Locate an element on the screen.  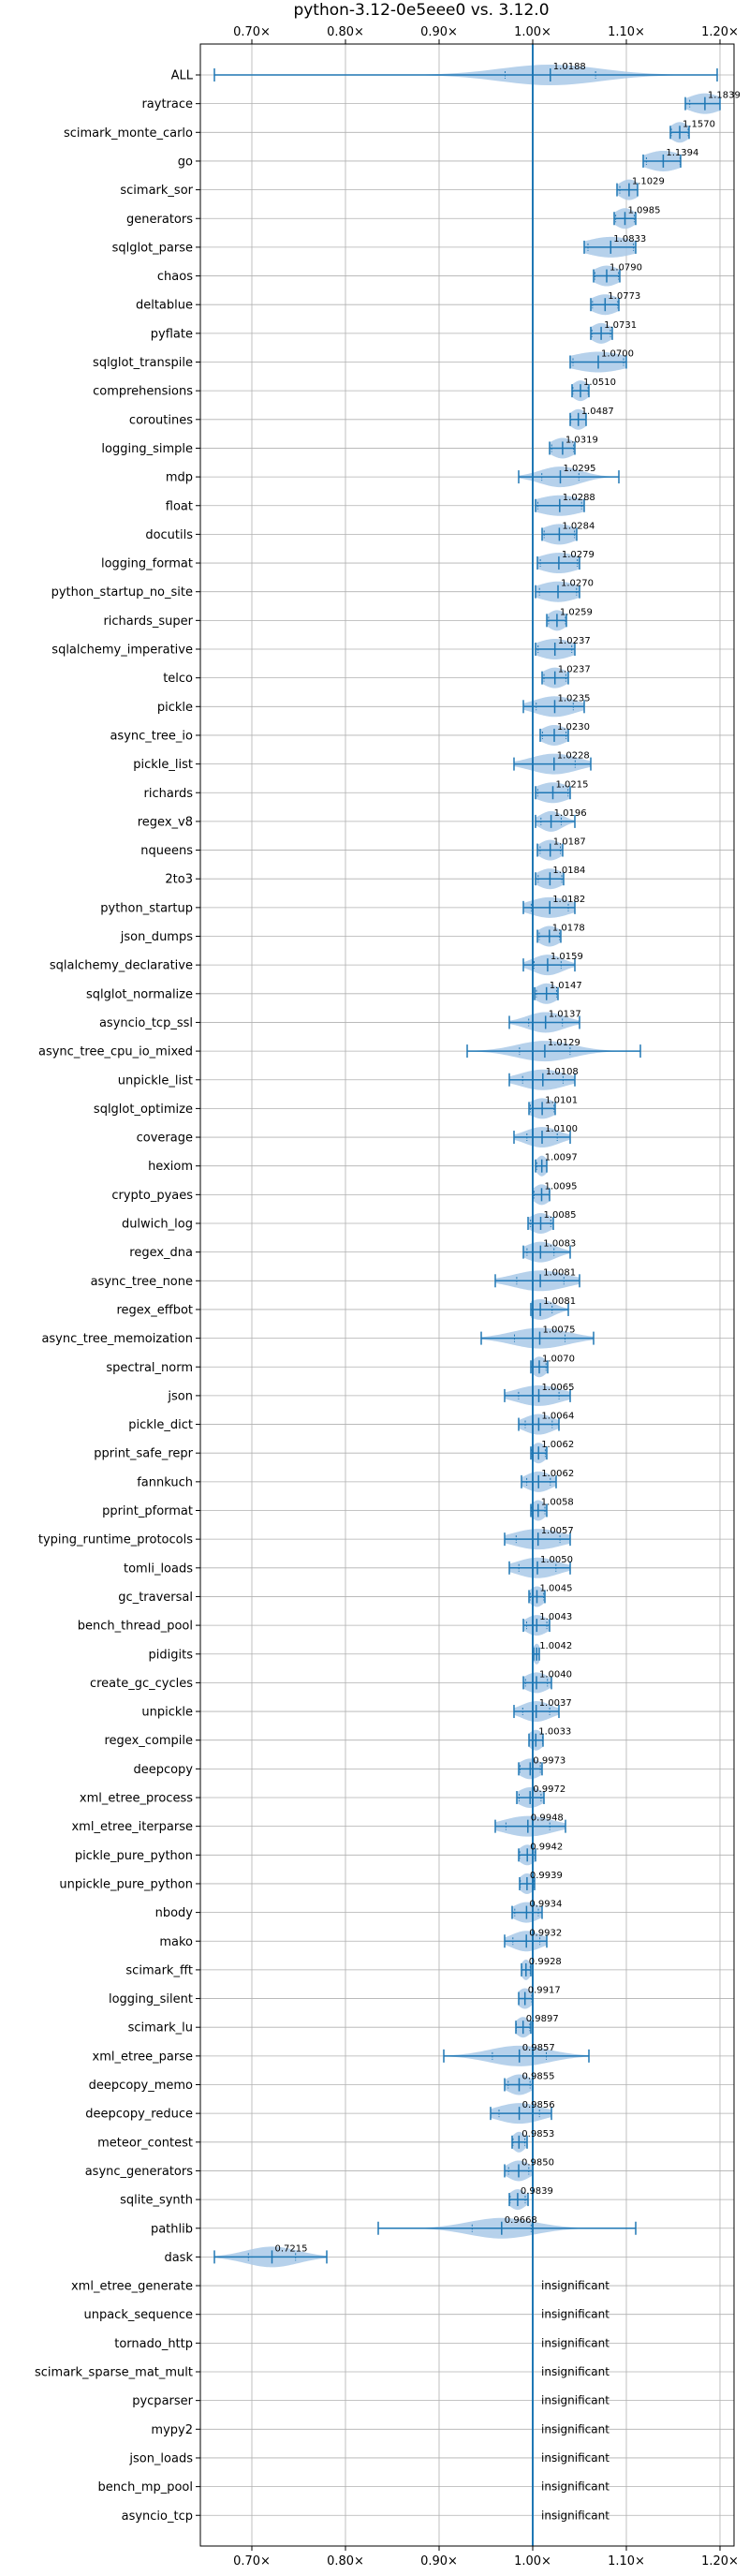
y-tick-label: mako is located at coordinates (176, 1942).